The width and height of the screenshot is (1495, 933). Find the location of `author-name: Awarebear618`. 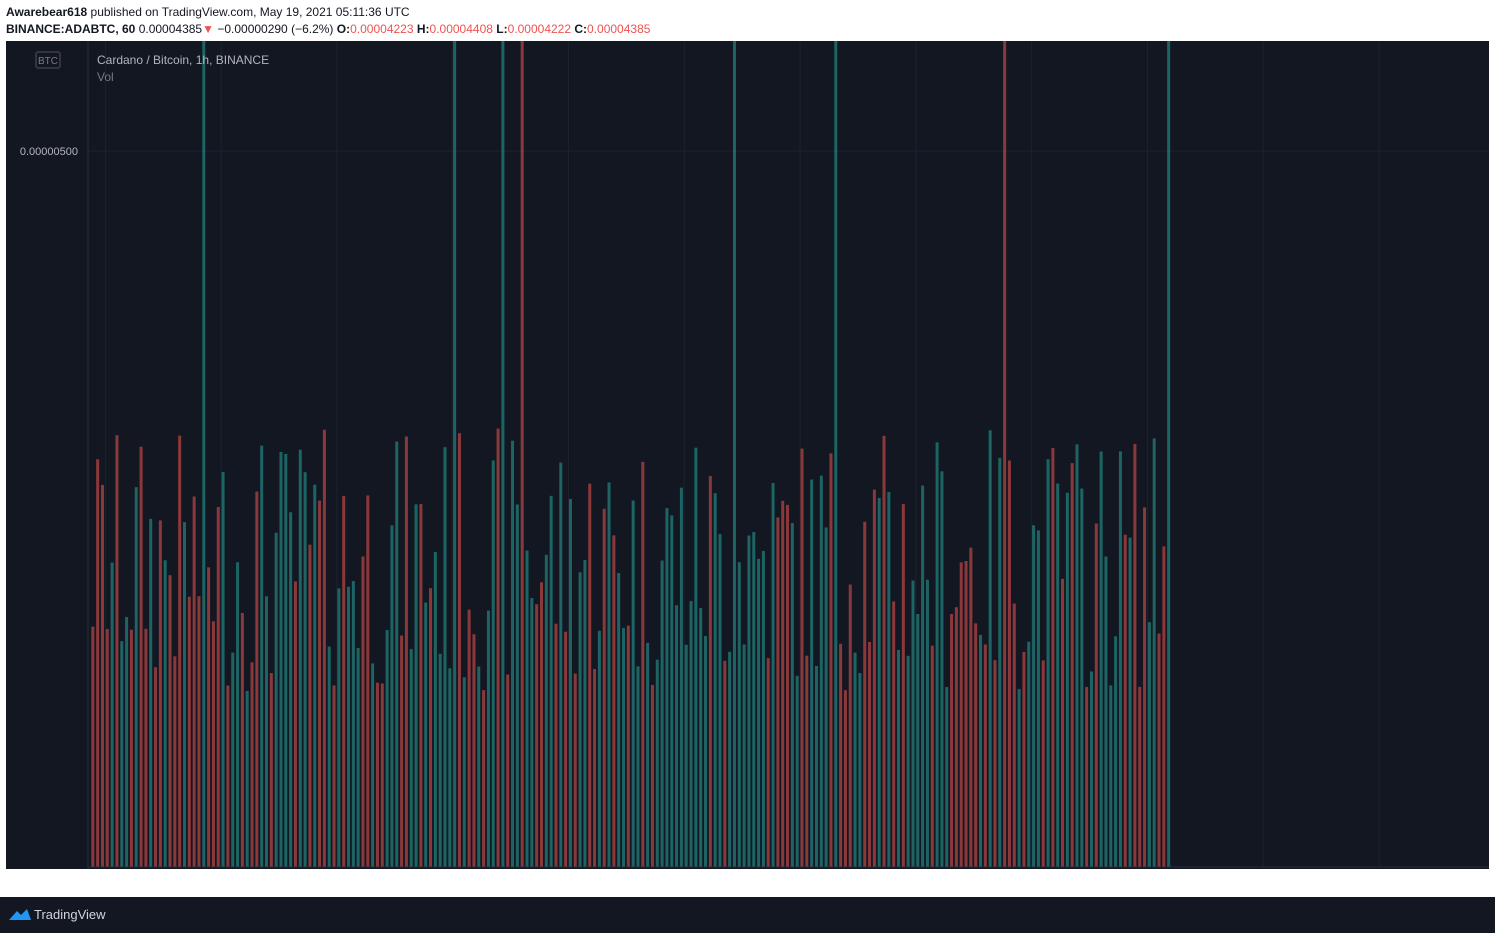

author-name: Awarebear618 is located at coordinates (47, 12).